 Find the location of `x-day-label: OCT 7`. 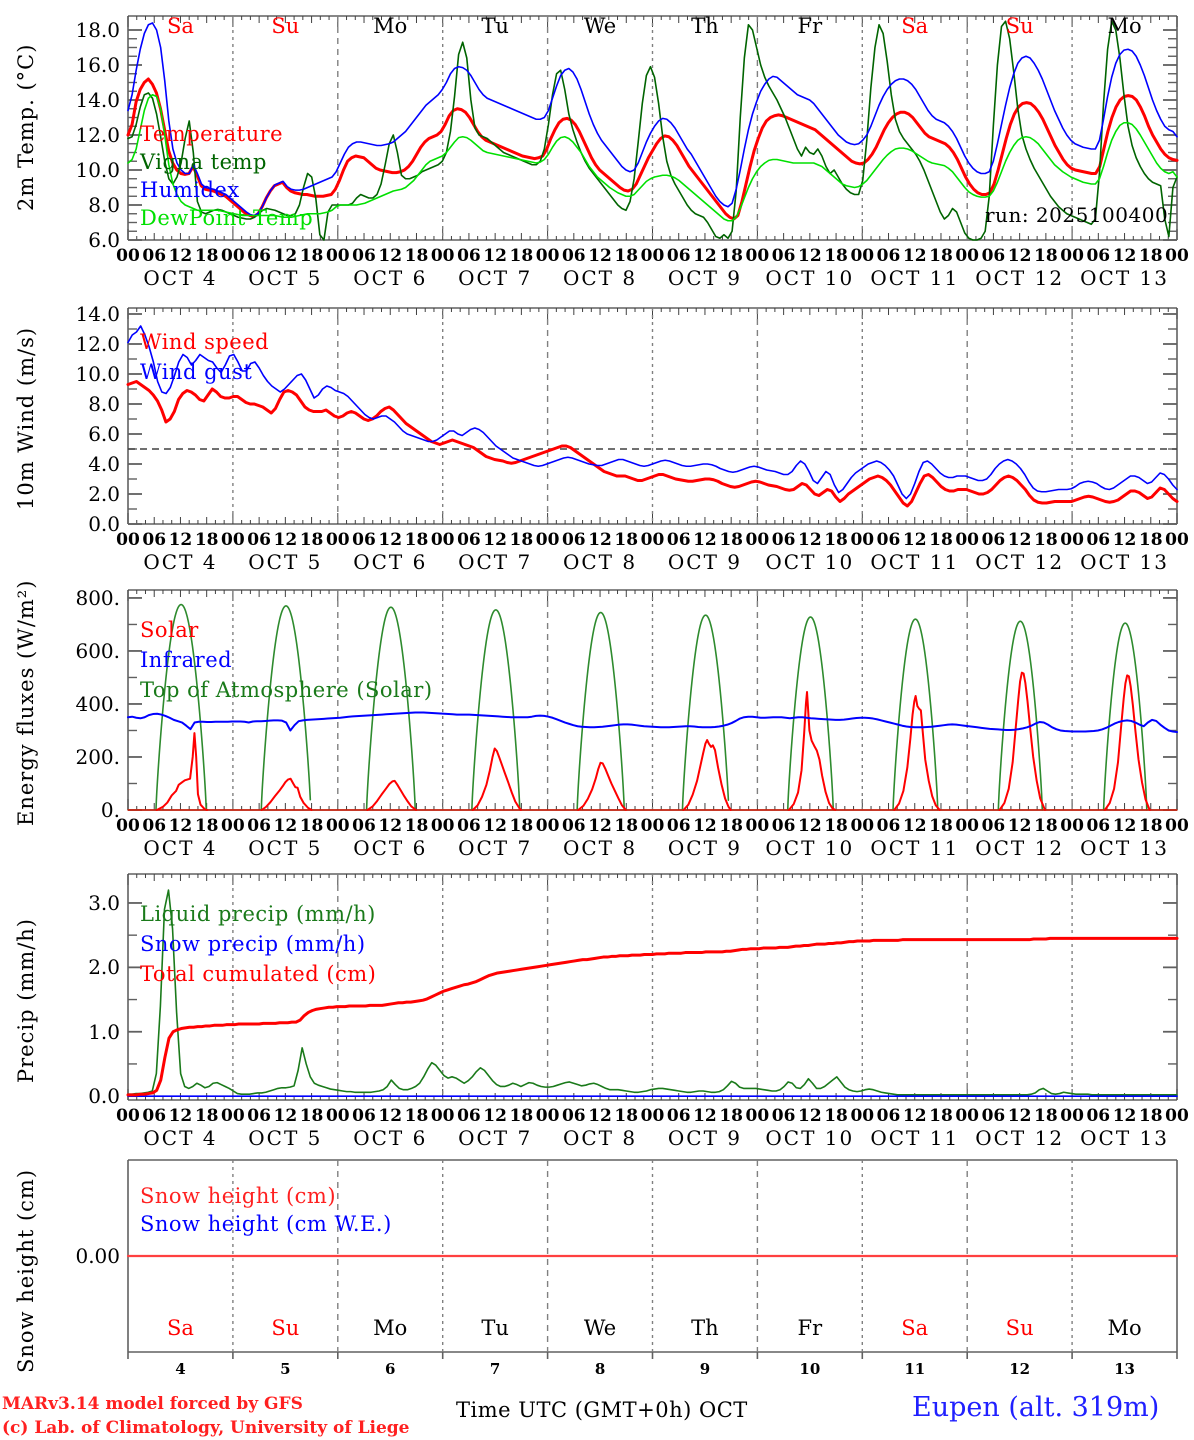

x-day-label: OCT 7 is located at coordinates (495, 1138).